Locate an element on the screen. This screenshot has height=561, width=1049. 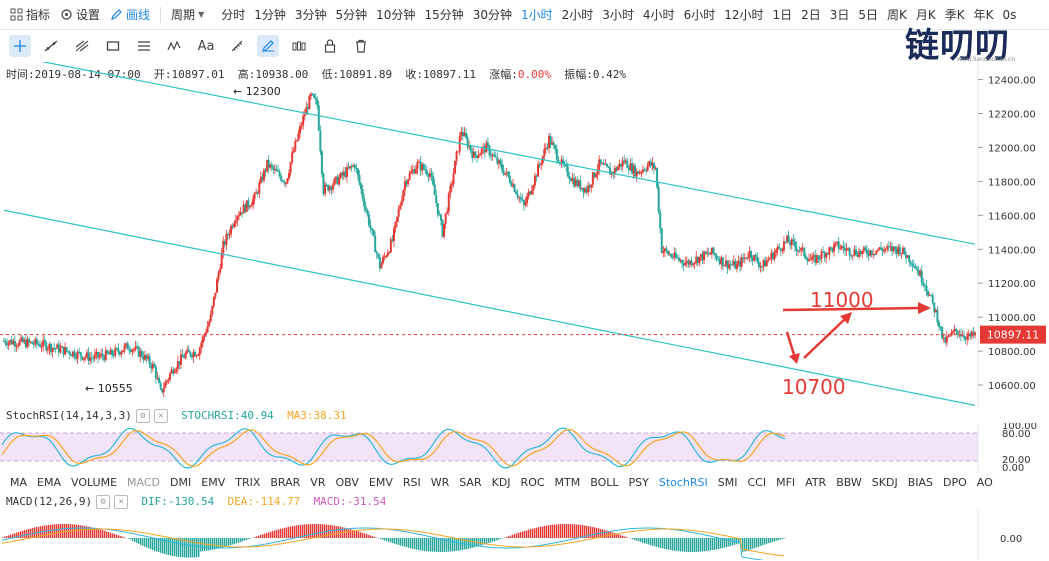
indicator-tab: KDJ is located at coordinates (501, 482).